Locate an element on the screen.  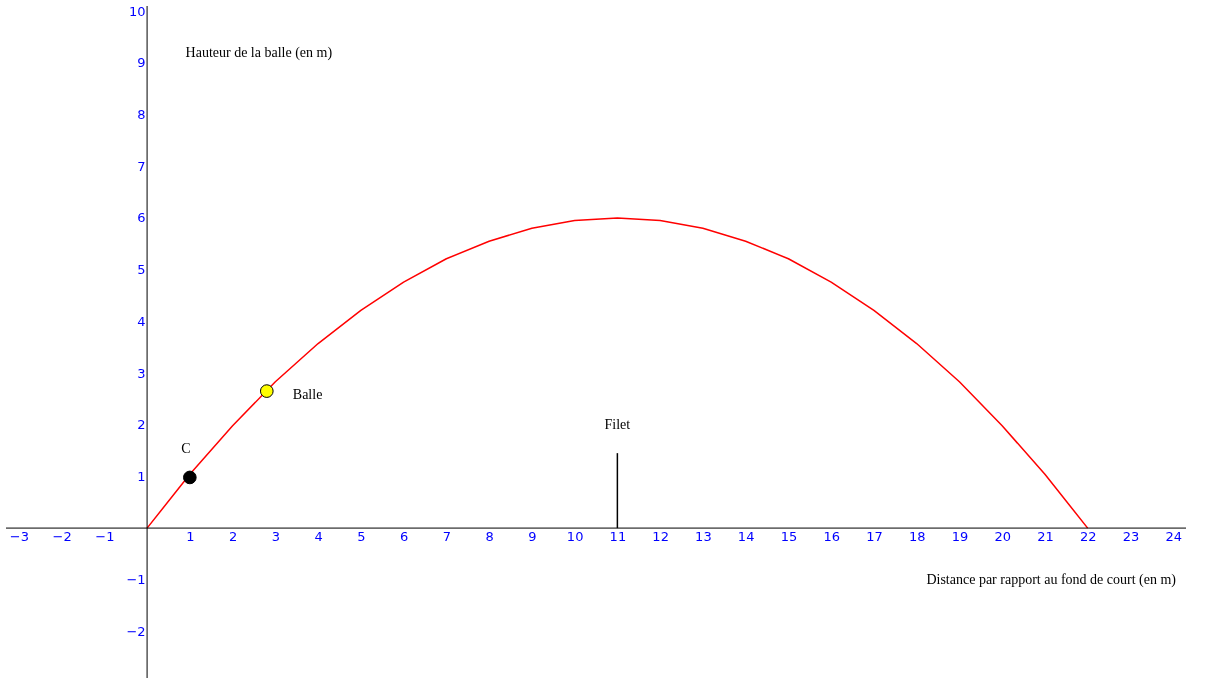
y-tick-label: 1 is located at coordinates (141, 476).